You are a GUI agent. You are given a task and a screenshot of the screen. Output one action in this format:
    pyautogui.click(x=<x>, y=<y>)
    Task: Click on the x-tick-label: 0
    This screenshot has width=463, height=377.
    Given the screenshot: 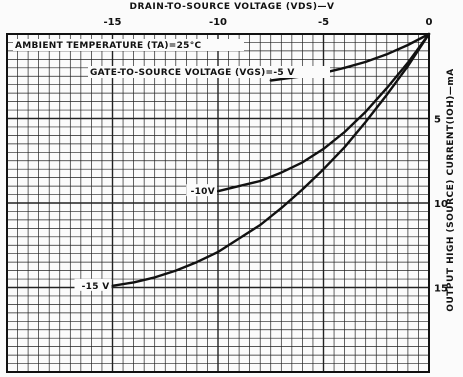 What is the action you would take?
    pyautogui.click(x=429, y=22)
    